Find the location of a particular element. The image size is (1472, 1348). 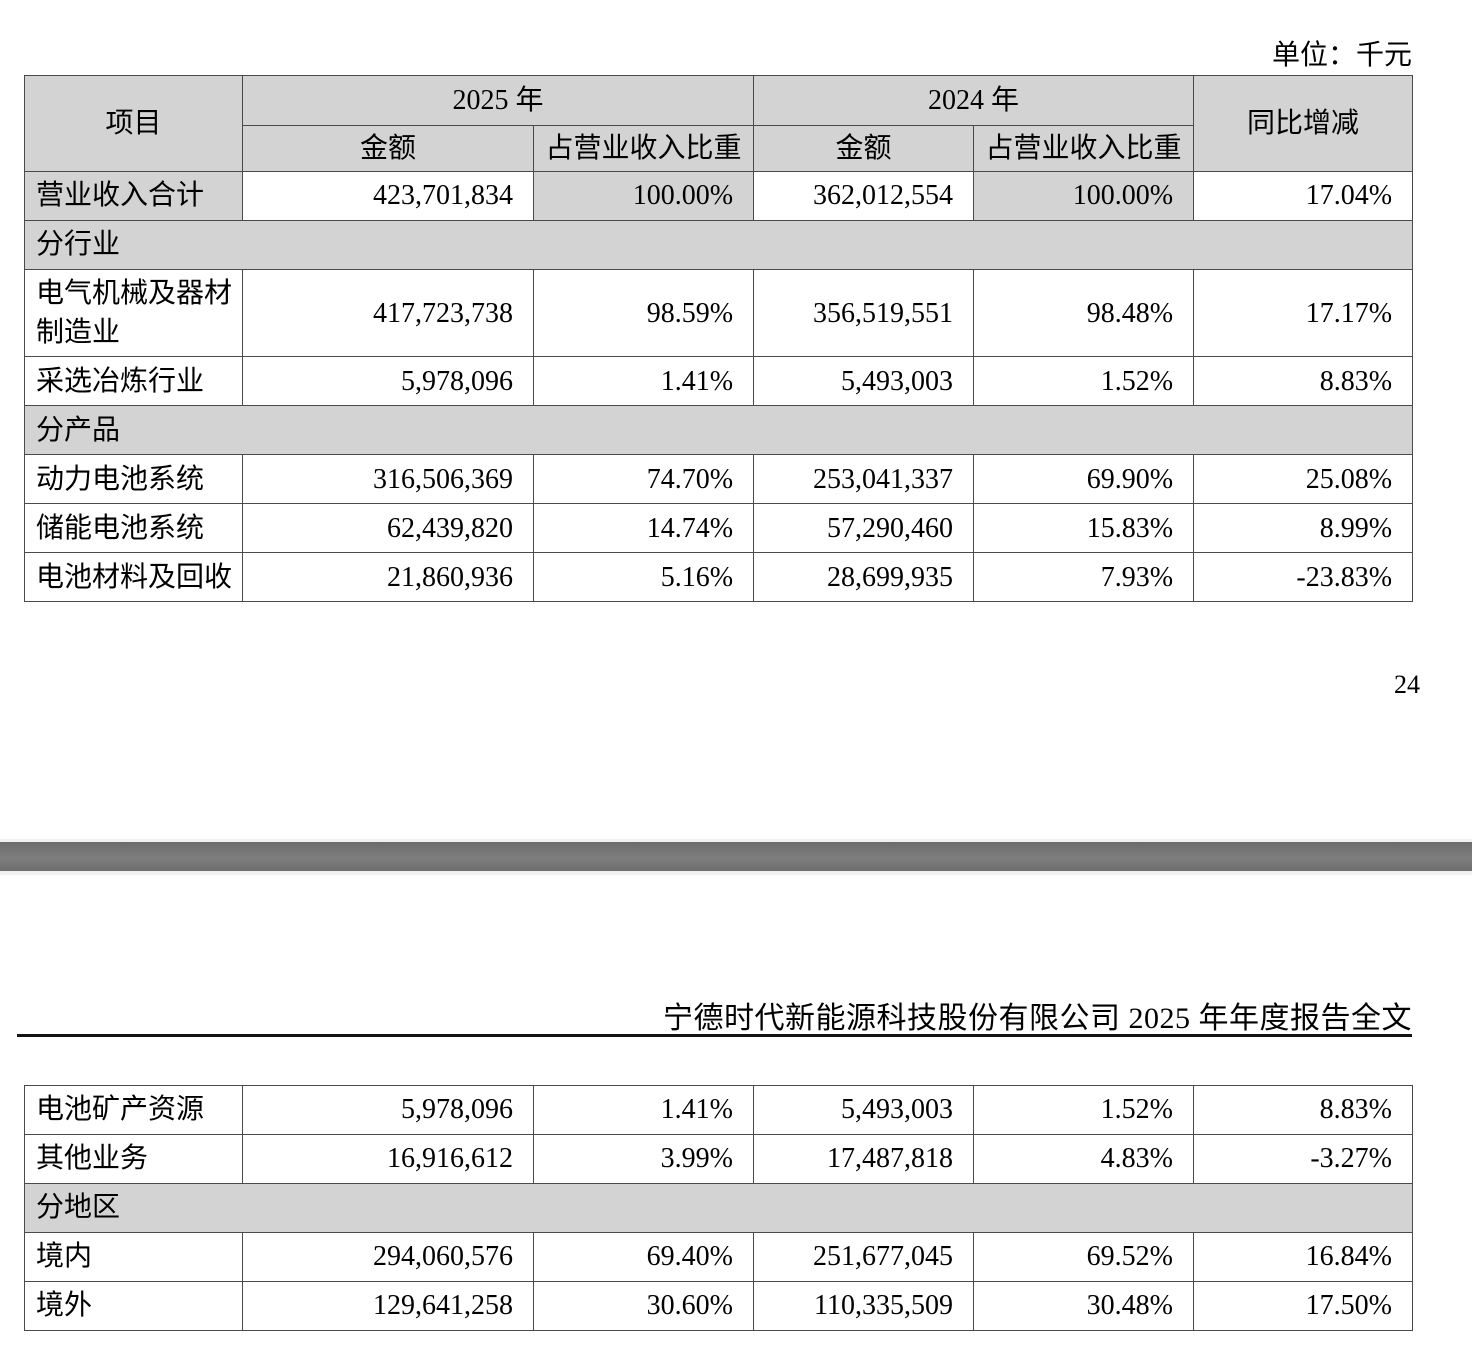

cell-share-2025: 74.70% is located at coordinates (643, 479).